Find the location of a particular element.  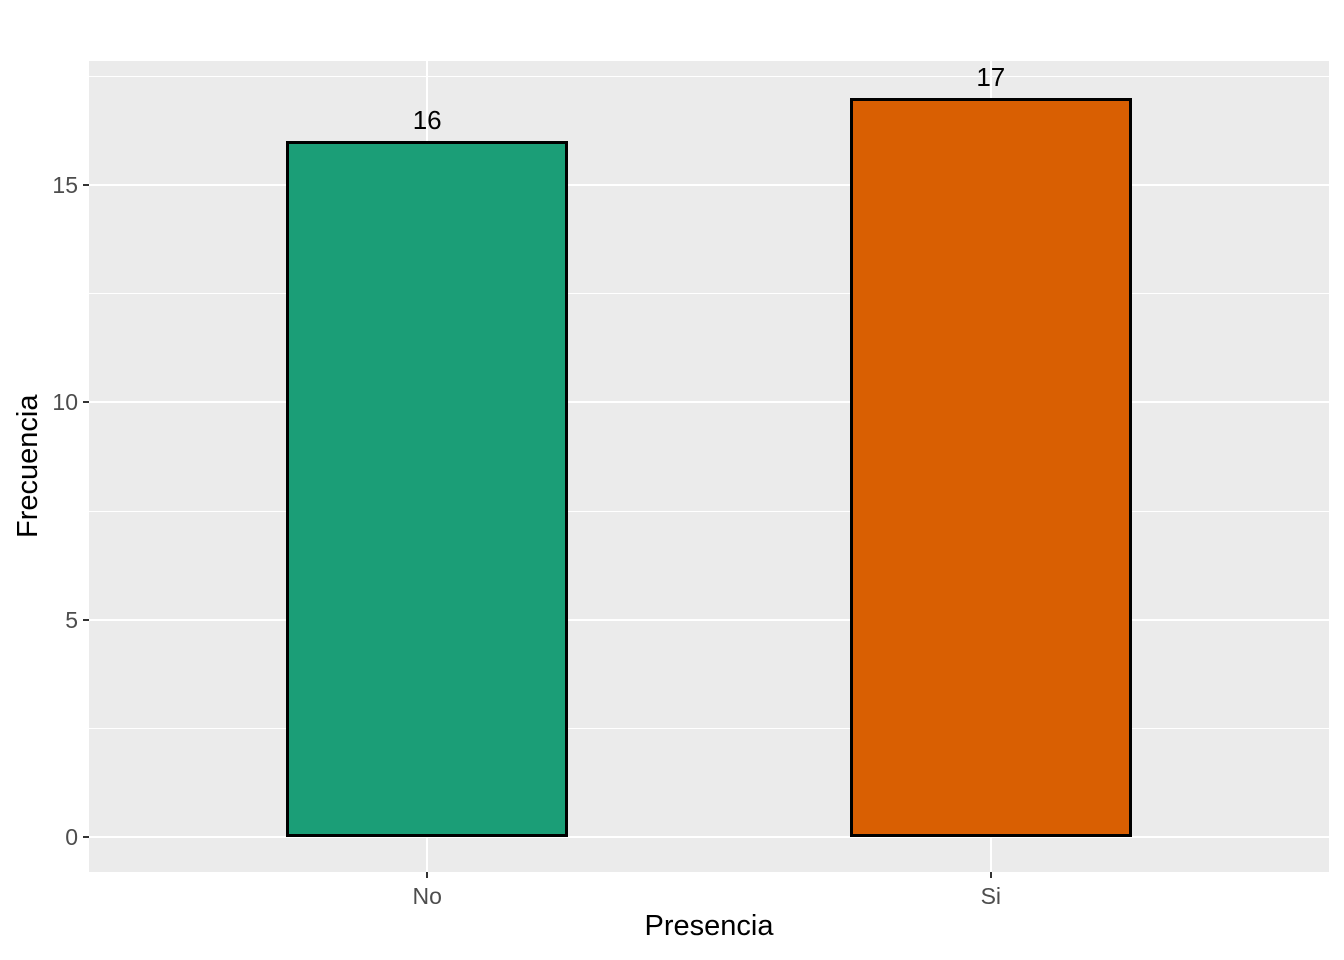

bar-value-label: 16 is located at coordinates (427, 120).